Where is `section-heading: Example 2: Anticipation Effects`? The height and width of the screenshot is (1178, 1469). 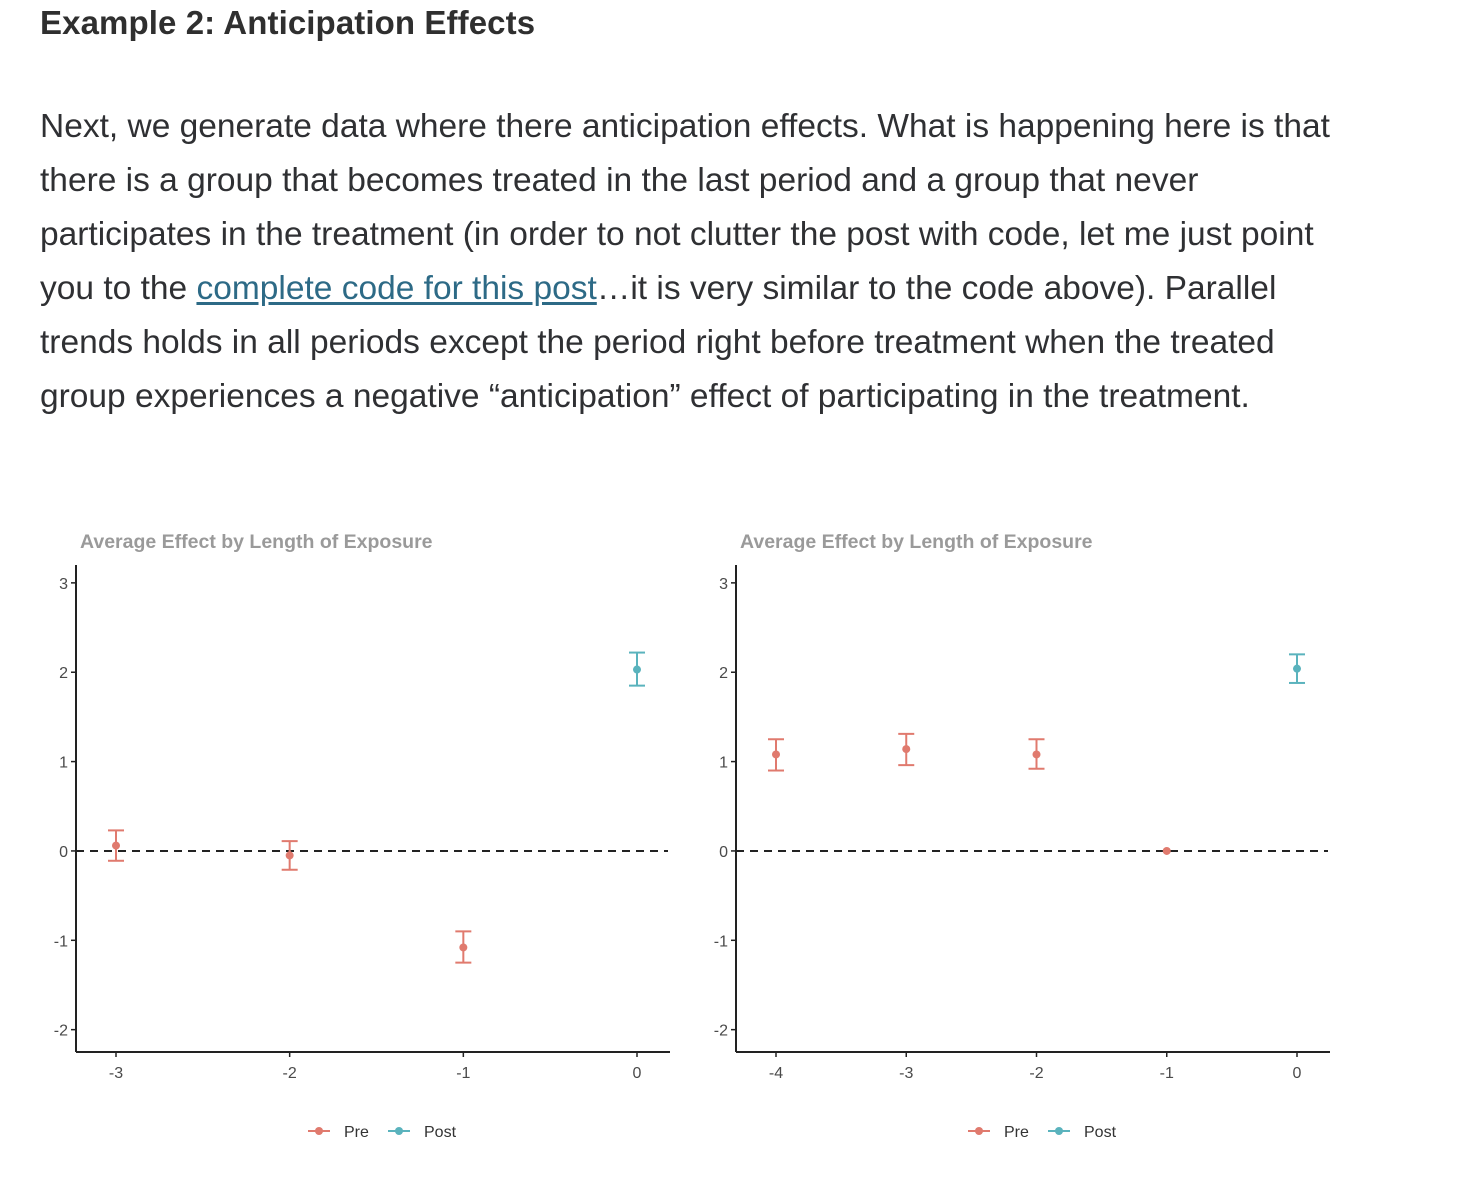
section-heading: Example 2: Anticipation Effects is located at coordinates (288, 22).